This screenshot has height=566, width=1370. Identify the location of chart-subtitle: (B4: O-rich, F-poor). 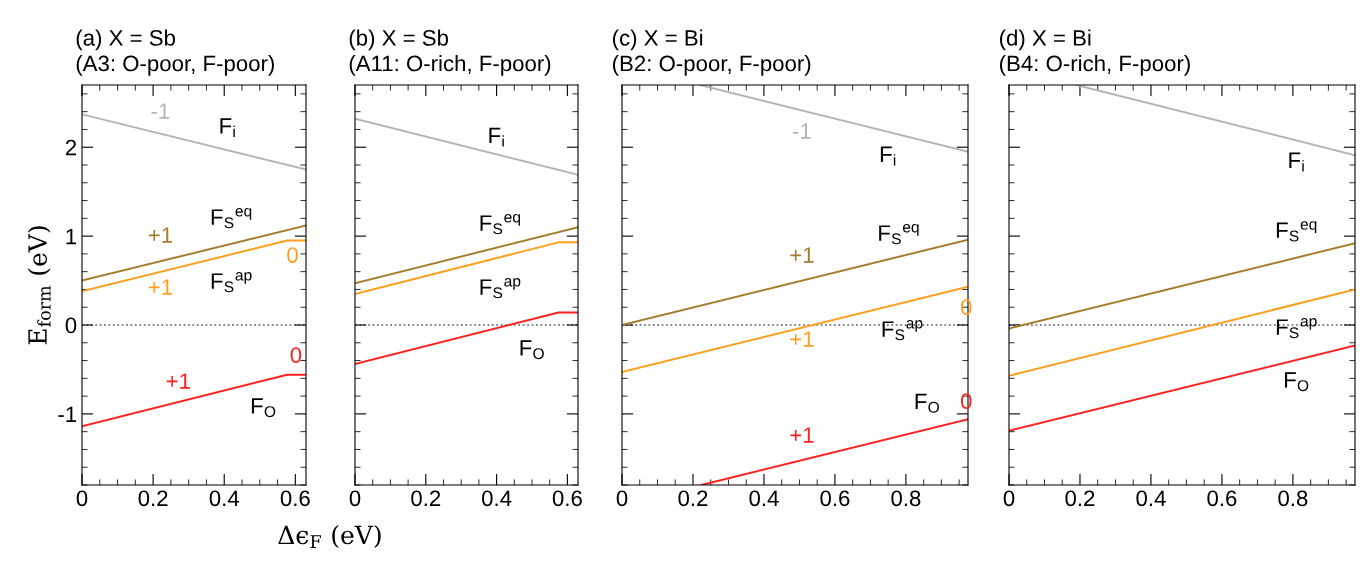
(1095, 65).